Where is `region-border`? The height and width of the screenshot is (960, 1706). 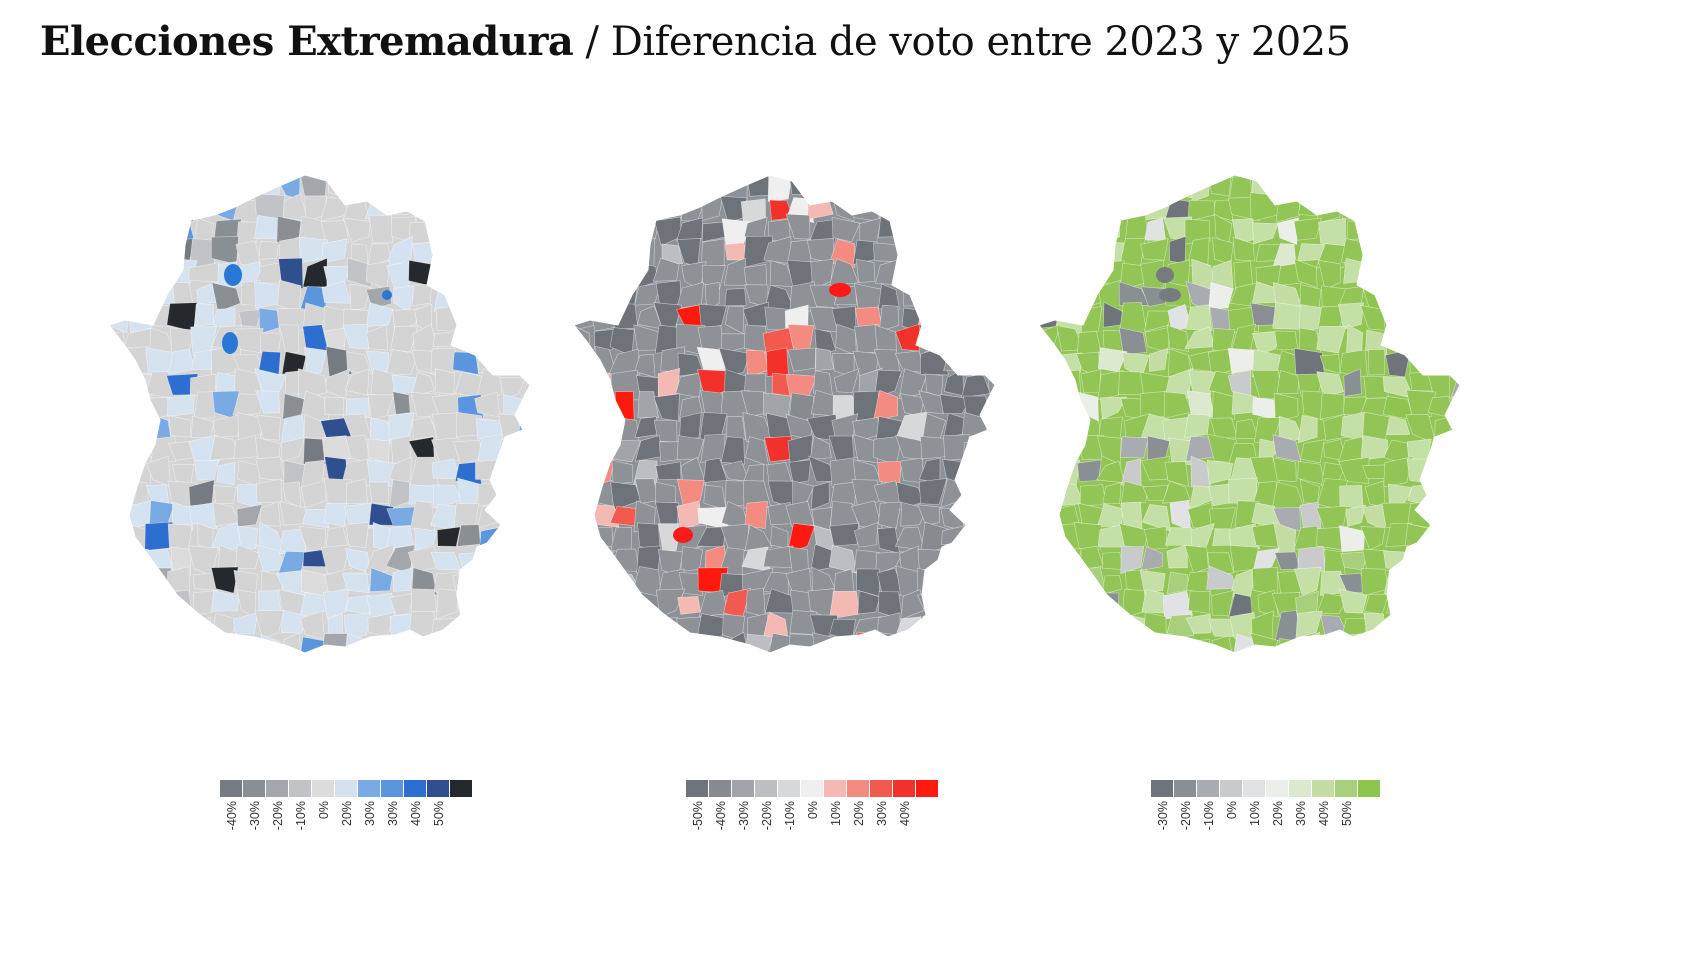
region-border is located at coordinates (784, 414).